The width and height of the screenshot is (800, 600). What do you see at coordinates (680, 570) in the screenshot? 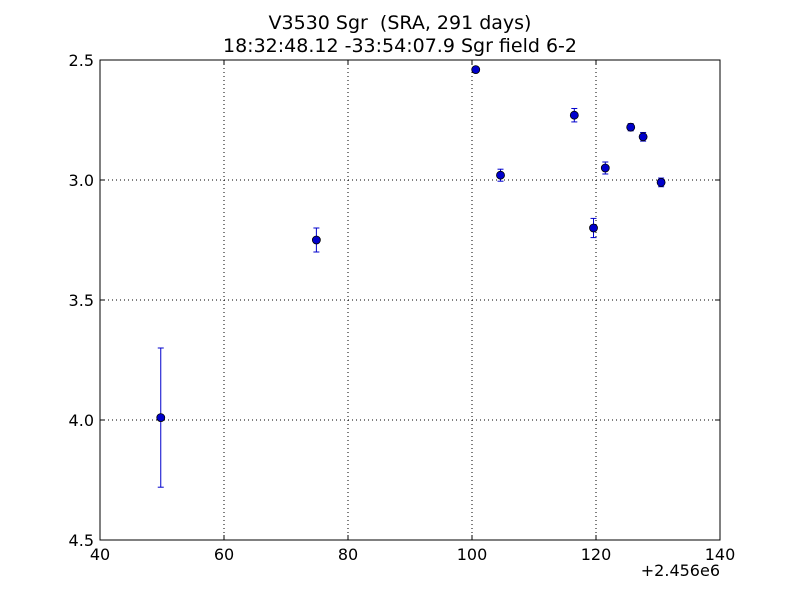
I see `x-offset-label: +2.456e6` at bounding box center [680, 570].